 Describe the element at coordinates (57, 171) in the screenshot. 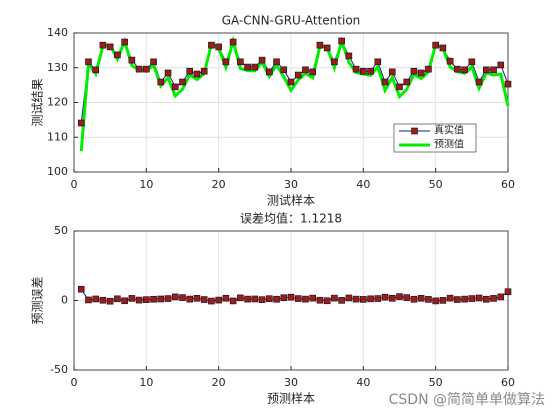

I see `y-tick-label: 100` at that location.